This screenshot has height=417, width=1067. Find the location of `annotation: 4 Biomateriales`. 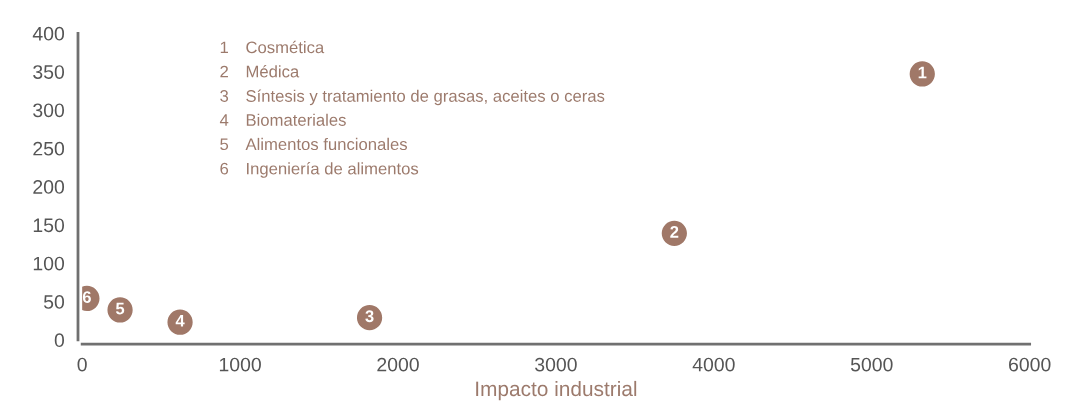

annotation: 4 Biomateriales is located at coordinates (282, 119).